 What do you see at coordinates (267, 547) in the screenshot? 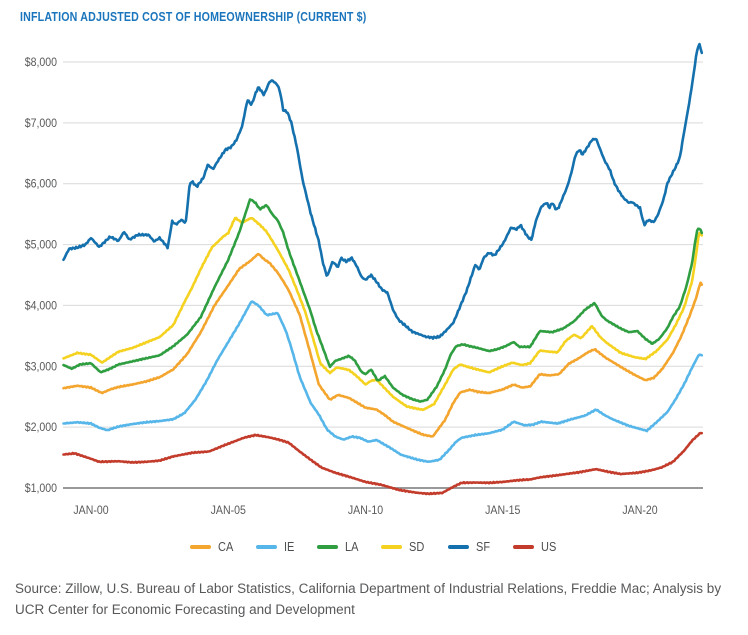
I see `legend-swatch-ie` at bounding box center [267, 547].